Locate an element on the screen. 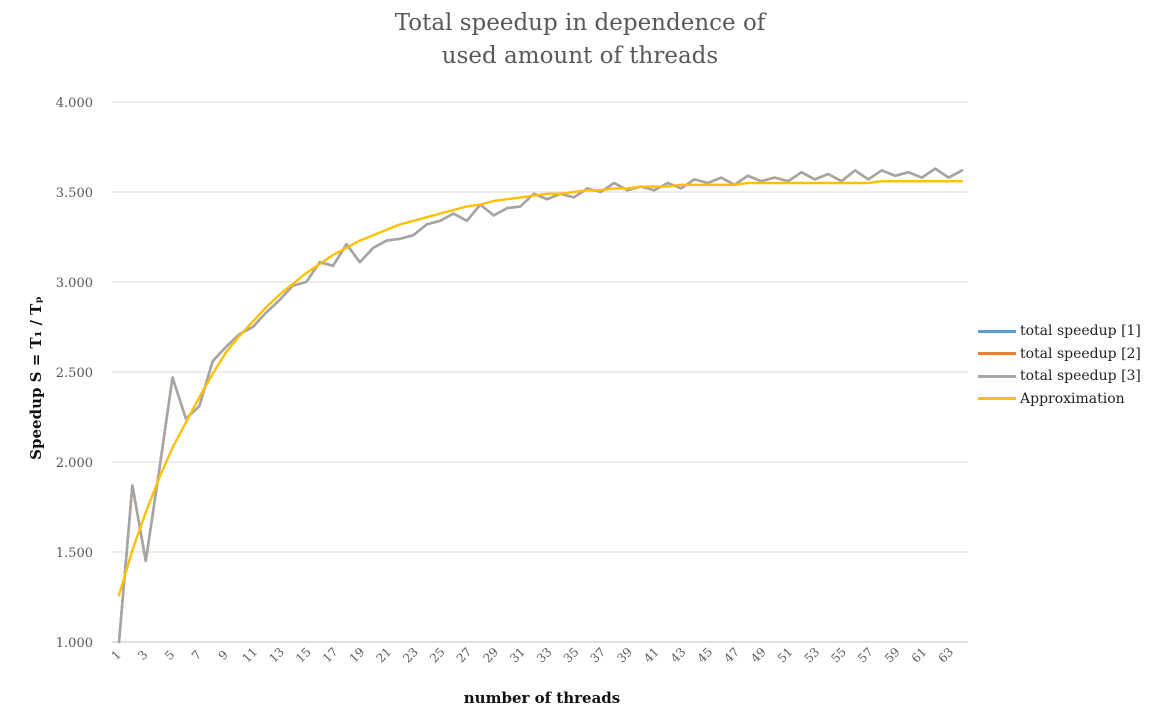 The height and width of the screenshot is (727, 1153). x-tick-label: 59 is located at coordinates (892, 655).